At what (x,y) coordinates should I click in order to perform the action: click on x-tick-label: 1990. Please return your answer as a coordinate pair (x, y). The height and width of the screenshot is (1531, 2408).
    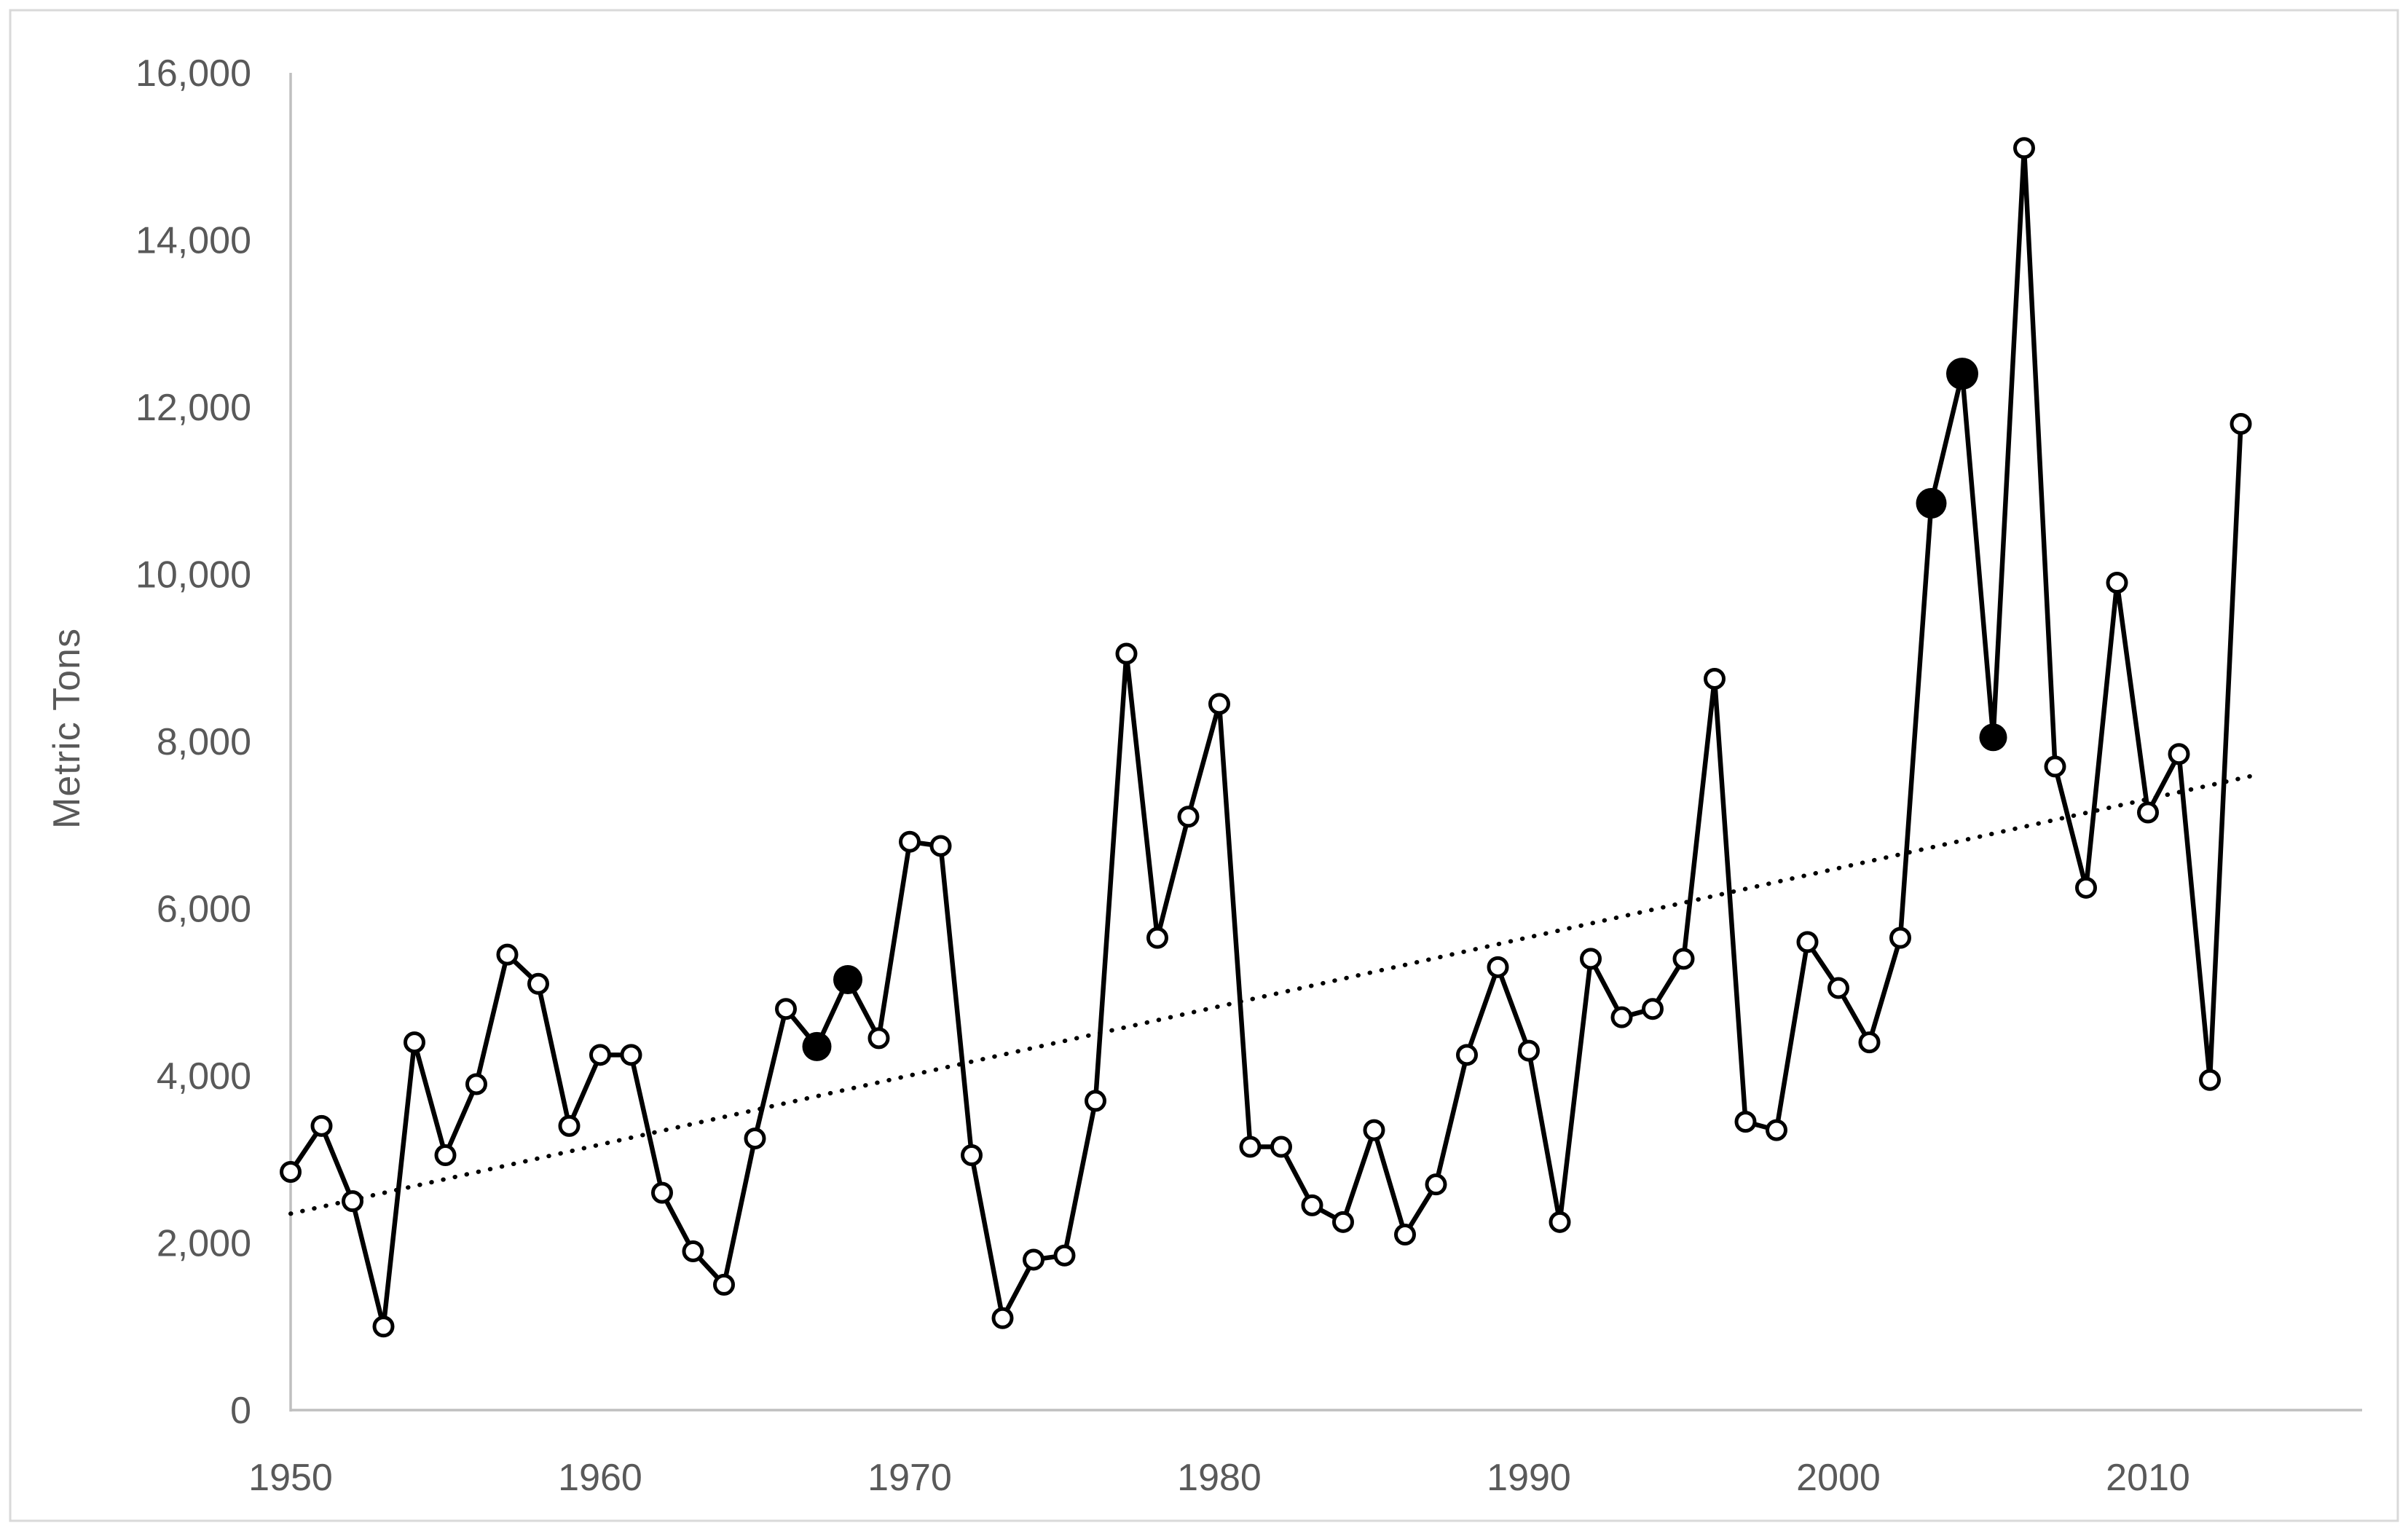
    Looking at the image, I should click on (1529, 1478).